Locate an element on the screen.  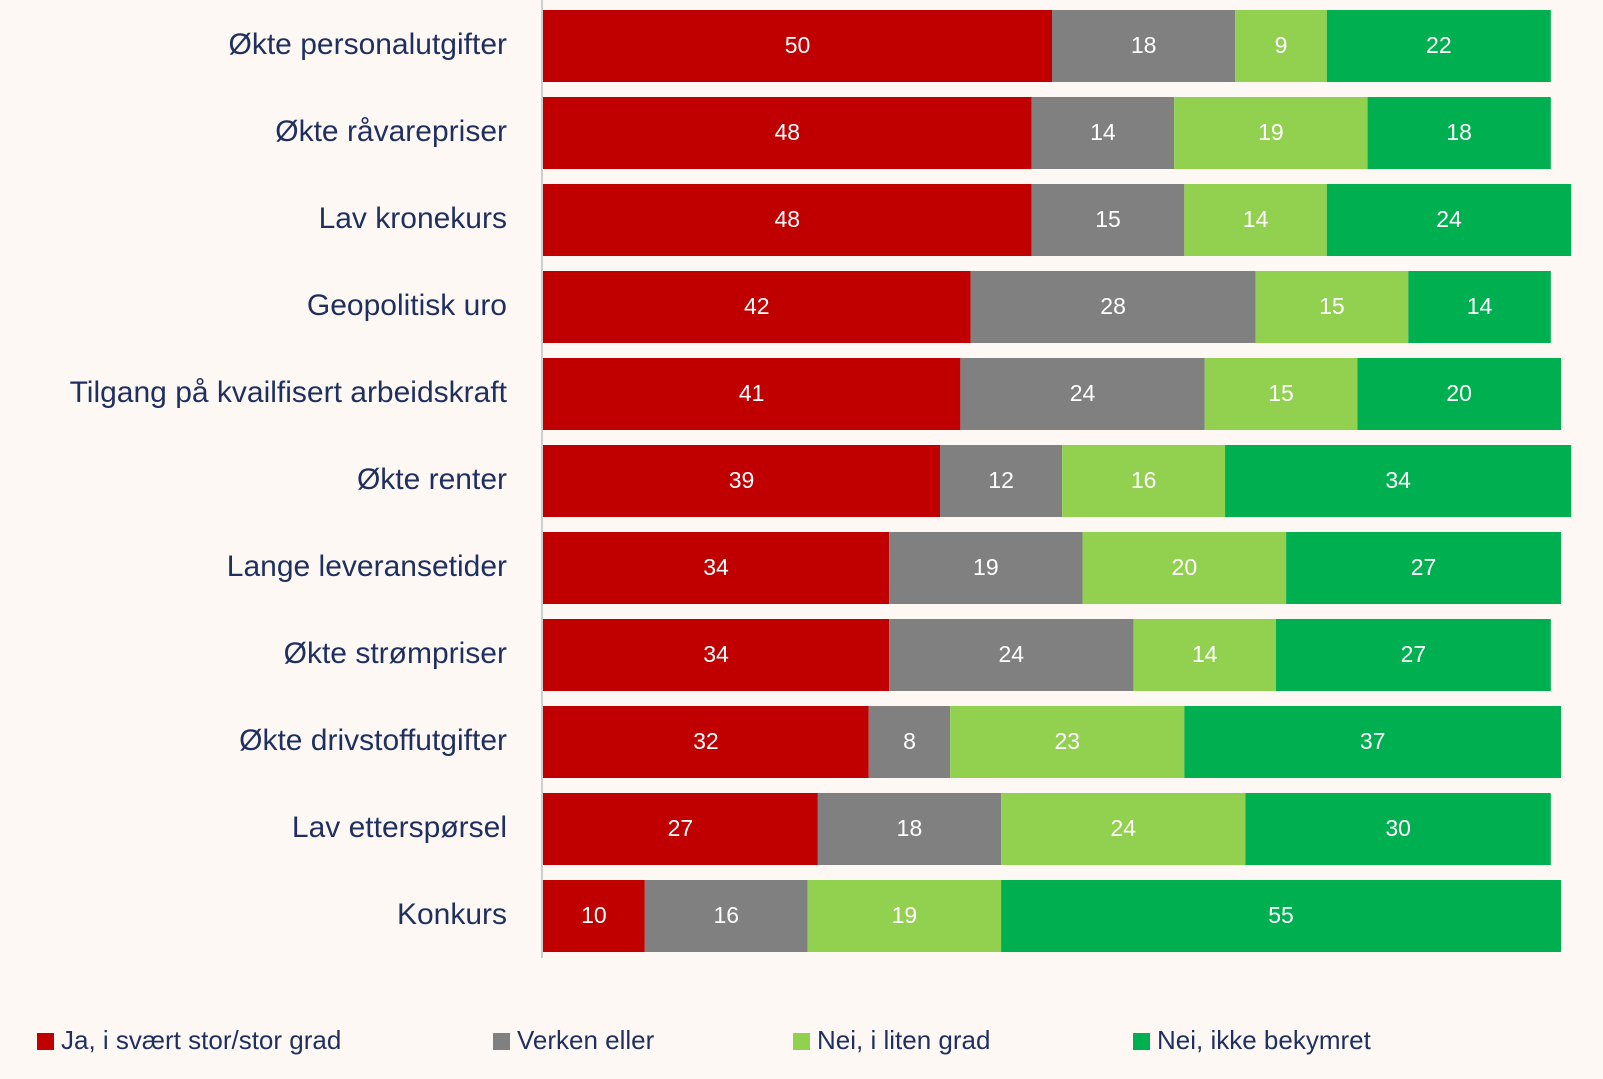
category-label: Lange leveransetider is located at coordinates (367, 566).